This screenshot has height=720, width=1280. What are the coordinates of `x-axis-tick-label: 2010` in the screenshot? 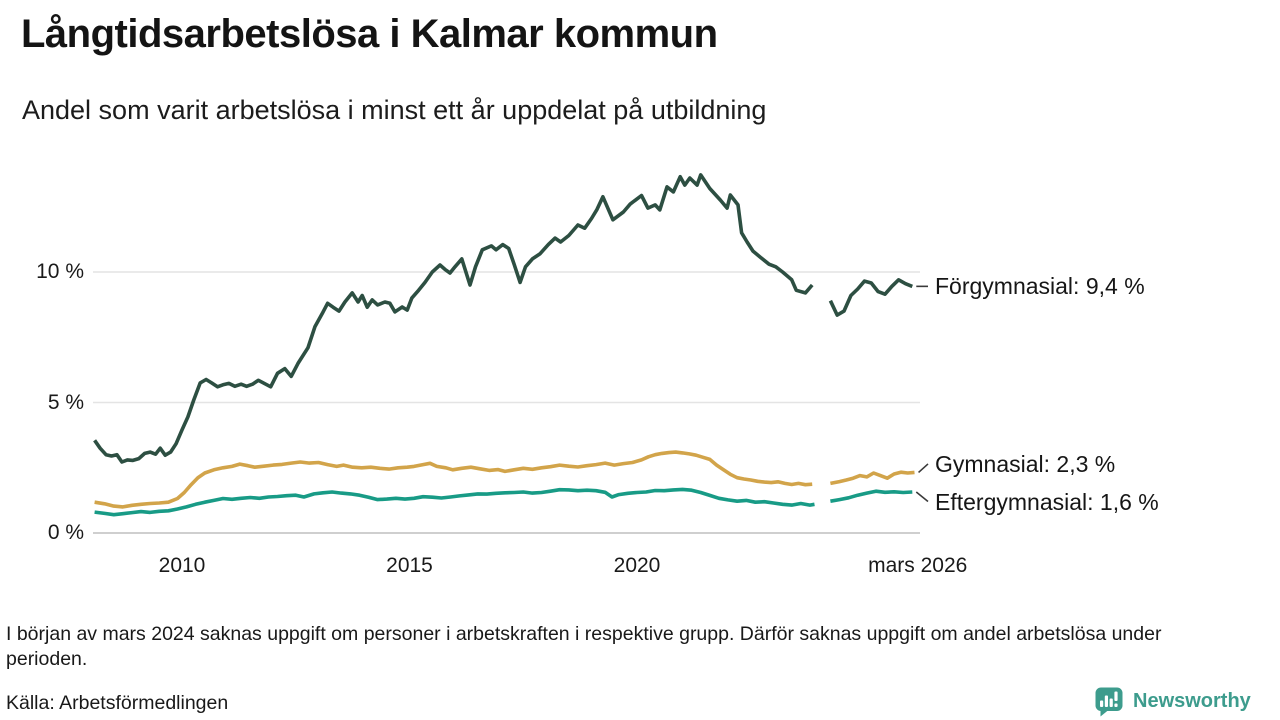 It's located at (182, 565).